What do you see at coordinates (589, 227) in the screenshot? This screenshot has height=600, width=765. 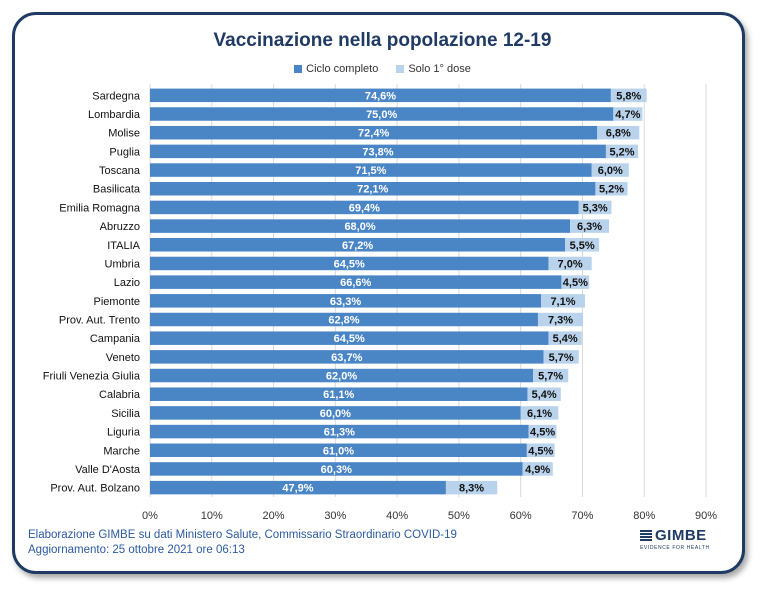 I see `data-label-solo-prima-dose-abruzzo: 6,3%` at bounding box center [589, 227].